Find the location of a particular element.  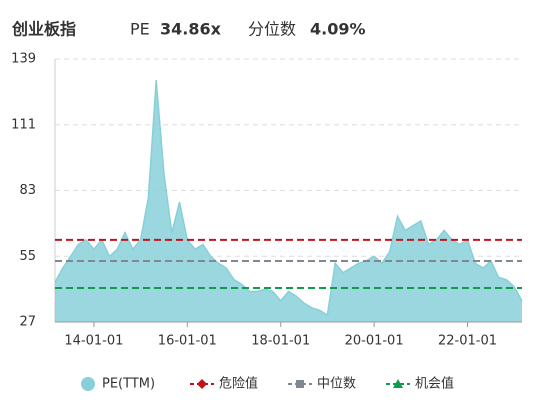

y-tick-label: 83 is located at coordinates (27, 190).